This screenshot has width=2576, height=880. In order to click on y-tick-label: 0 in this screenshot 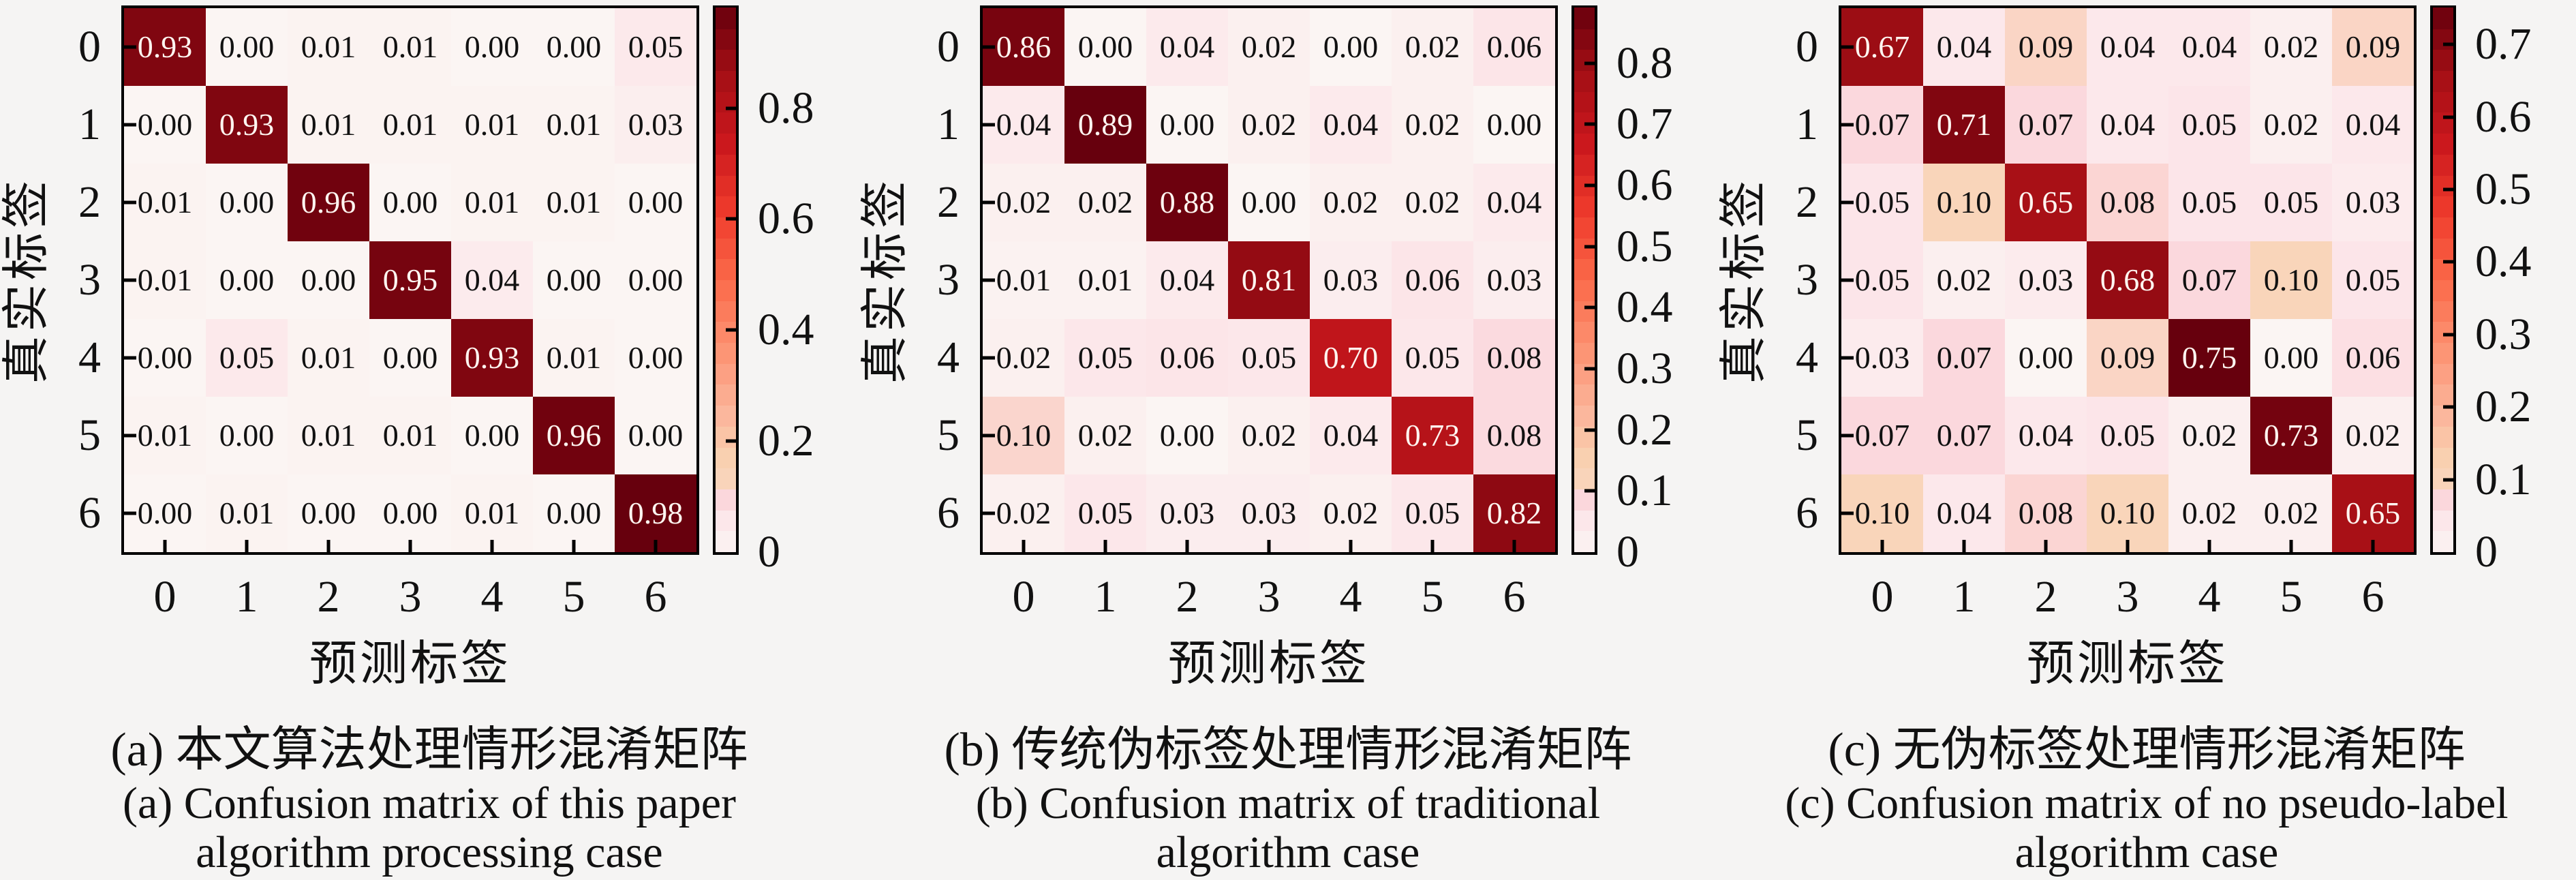, I will do `click(1807, 47)`.